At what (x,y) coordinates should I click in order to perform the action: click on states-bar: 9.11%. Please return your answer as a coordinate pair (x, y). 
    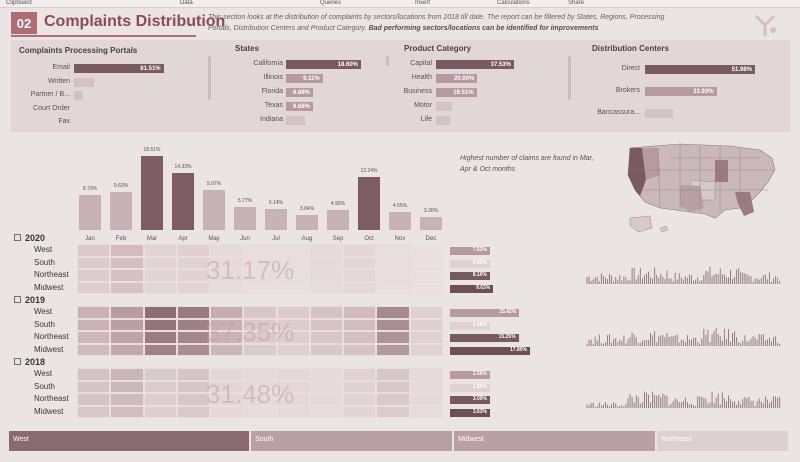
    Looking at the image, I should click on (304, 78).